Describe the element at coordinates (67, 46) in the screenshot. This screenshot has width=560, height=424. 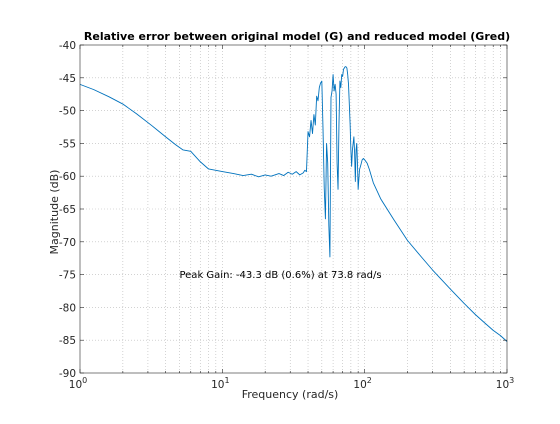
I see `y-tick-label: -40` at that location.